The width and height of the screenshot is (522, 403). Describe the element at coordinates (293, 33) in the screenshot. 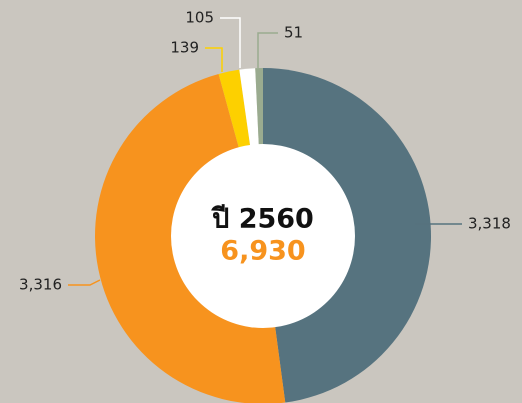

I see `data-label: 51` at that location.